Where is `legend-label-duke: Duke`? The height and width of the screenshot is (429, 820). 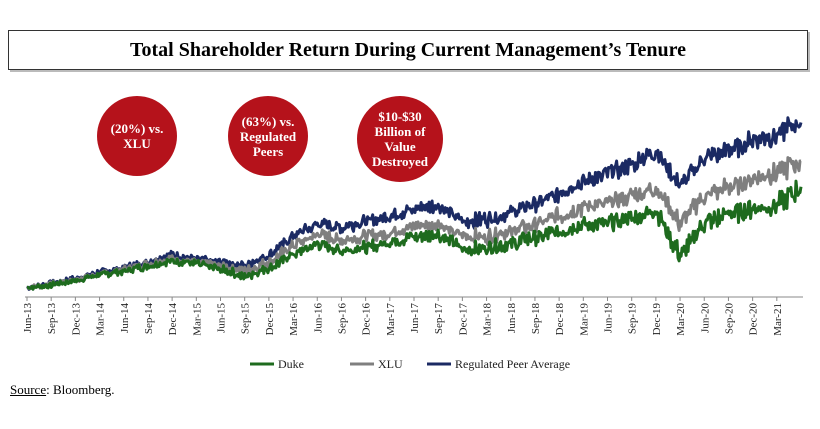 legend-label-duke: Duke is located at coordinates (291, 364).